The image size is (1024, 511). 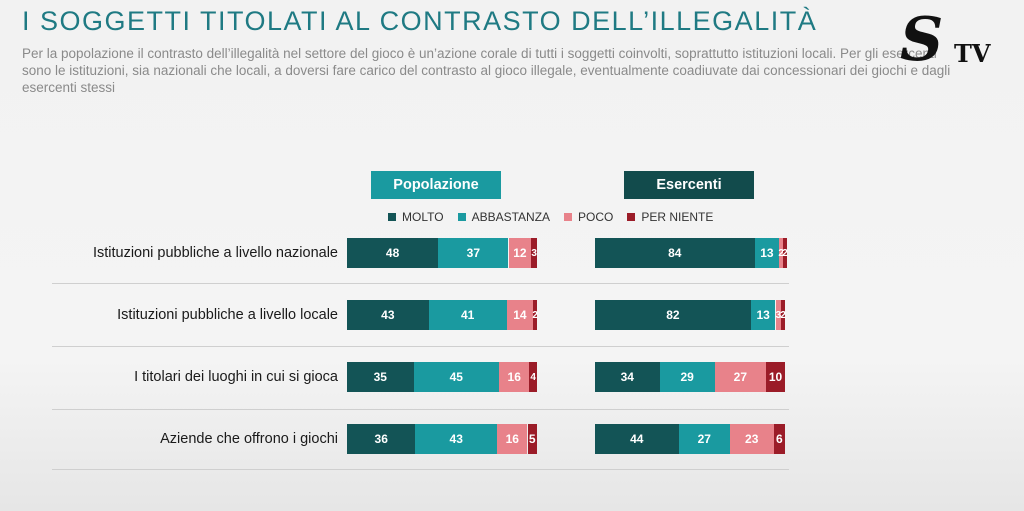 I want to click on bar-segment-abbastanza: 29, so click(x=687, y=377).